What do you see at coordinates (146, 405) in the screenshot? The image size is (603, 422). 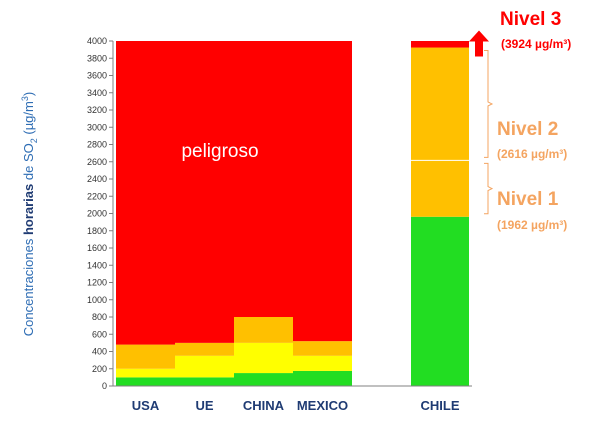 I see `x-tick-label: USA` at bounding box center [146, 405].